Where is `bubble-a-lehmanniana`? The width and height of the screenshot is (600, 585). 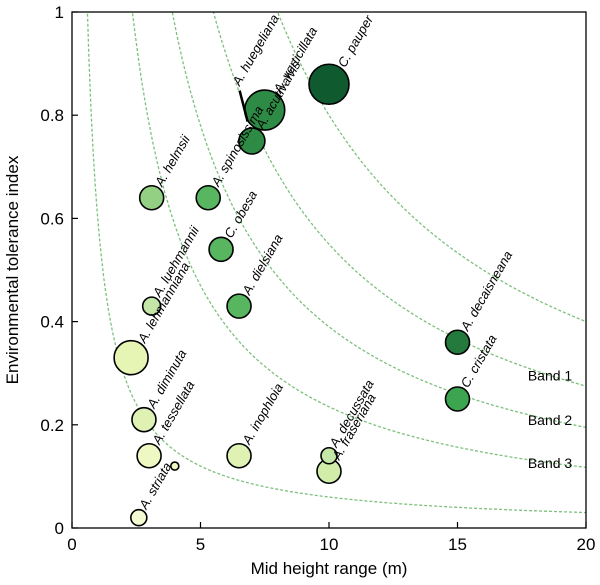
bubble-a-lehmanniana is located at coordinates (131, 357).